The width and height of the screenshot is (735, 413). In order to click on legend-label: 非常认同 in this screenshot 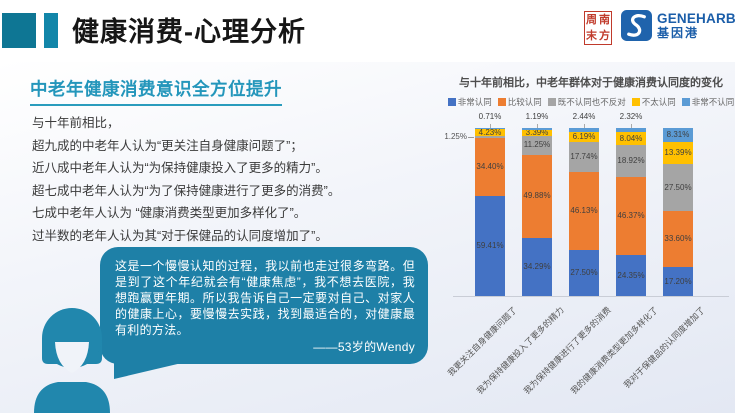, I will do `click(474, 102)`.